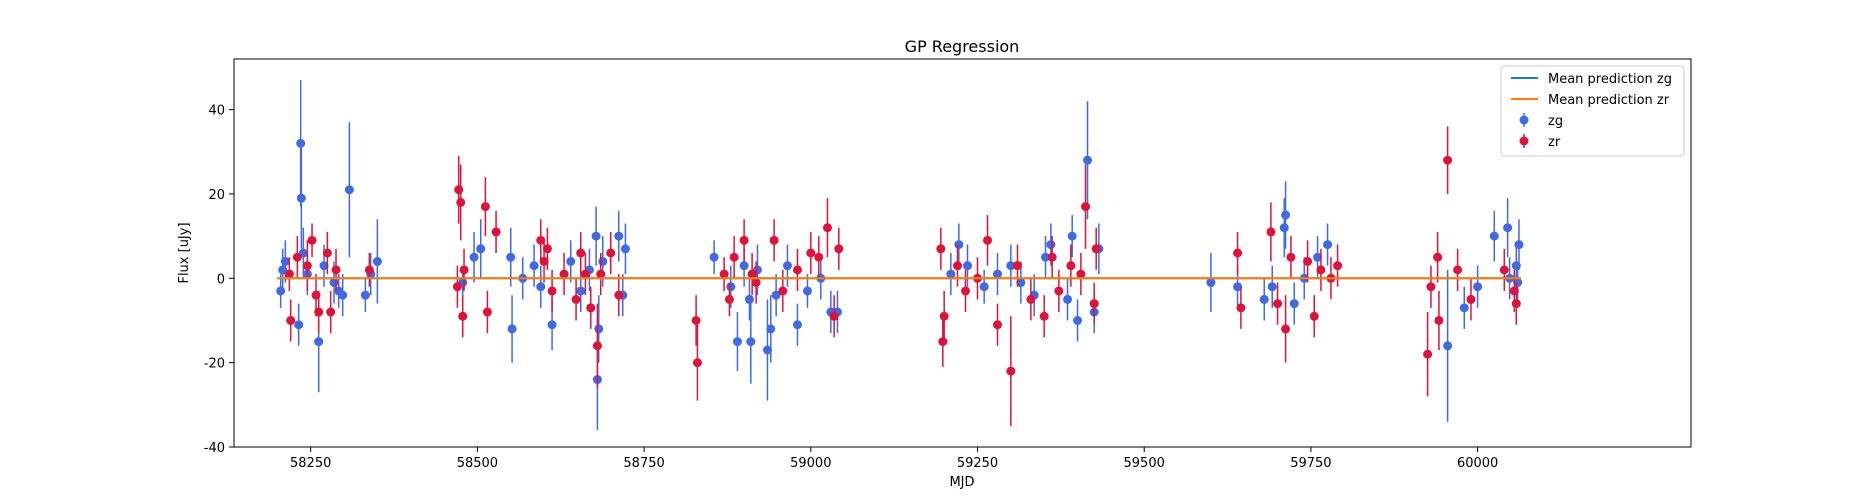  What do you see at coordinates (962, 46) in the screenshot?
I see `chart-title: GP Regression` at bounding box center [962, 46].